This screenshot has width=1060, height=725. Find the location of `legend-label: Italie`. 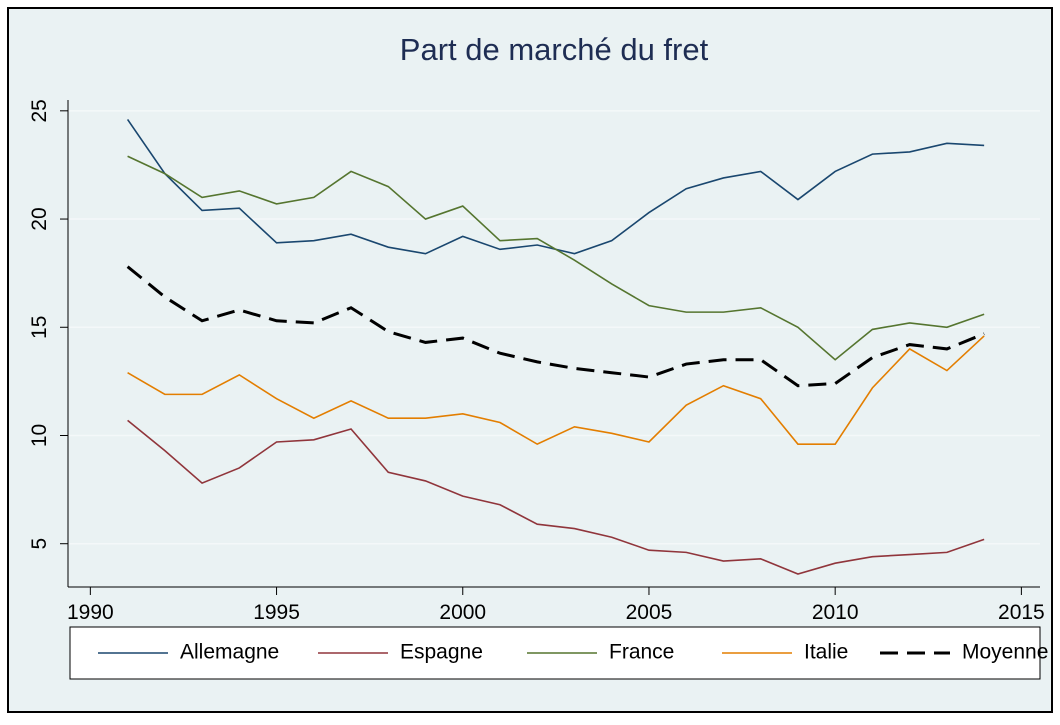

legend-label: Italie is located at coordinates (826, 652).